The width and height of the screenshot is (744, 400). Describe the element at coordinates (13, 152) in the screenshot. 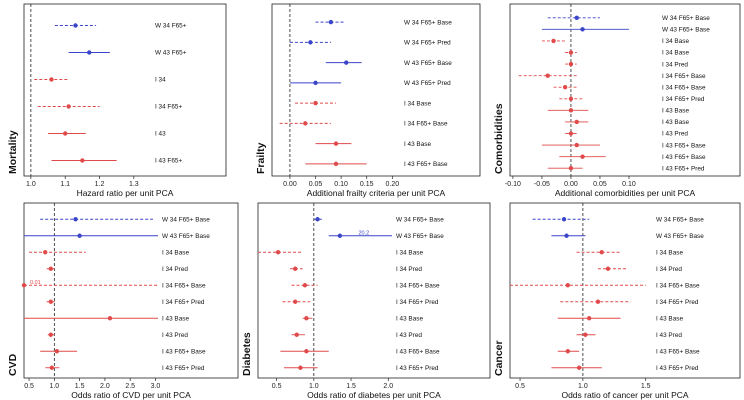

I see `panel-title: Mortality` at that location.